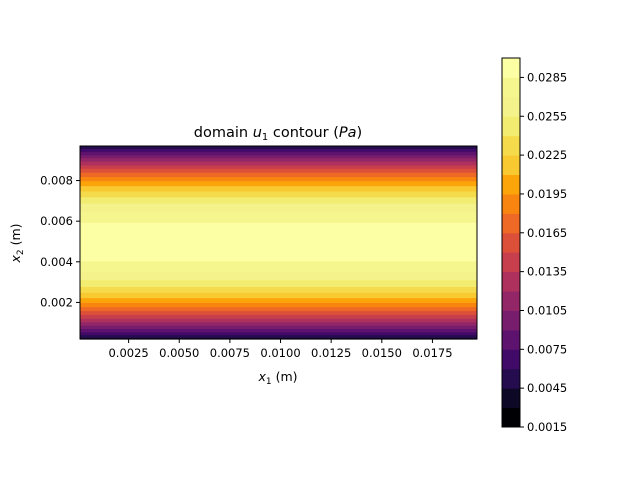  Describe the element at coordinates (265, 137) in the screenshot. I see `title-sub: 1` at that location.